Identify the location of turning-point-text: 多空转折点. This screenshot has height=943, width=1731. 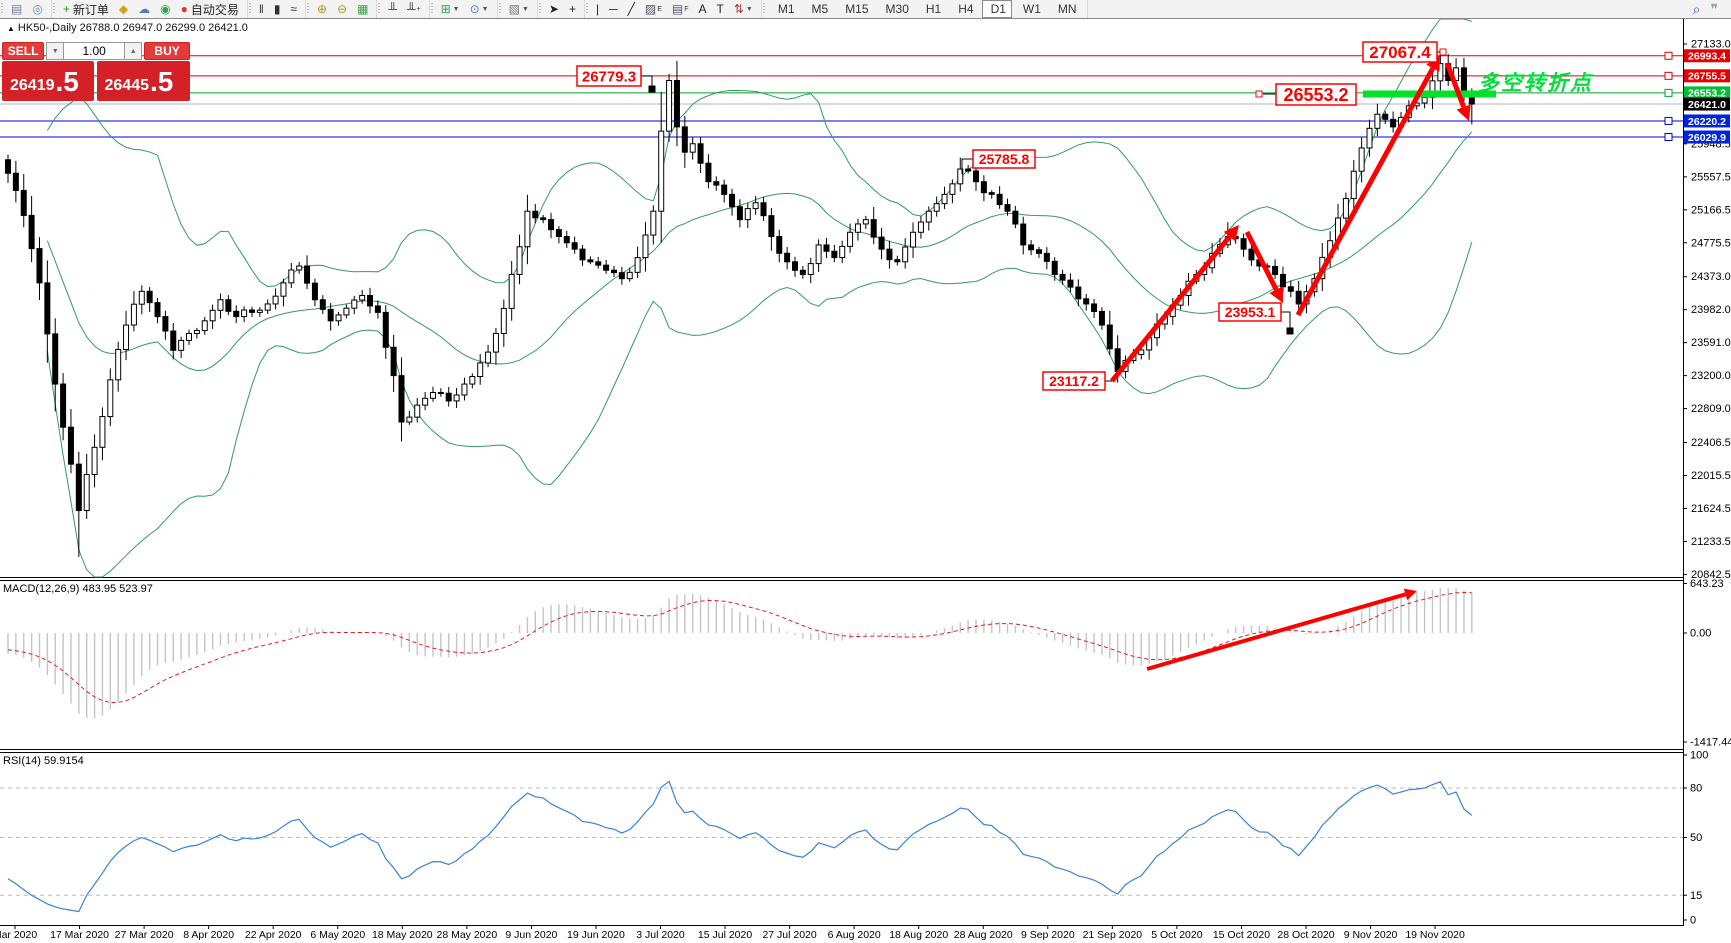
(1536, 83).